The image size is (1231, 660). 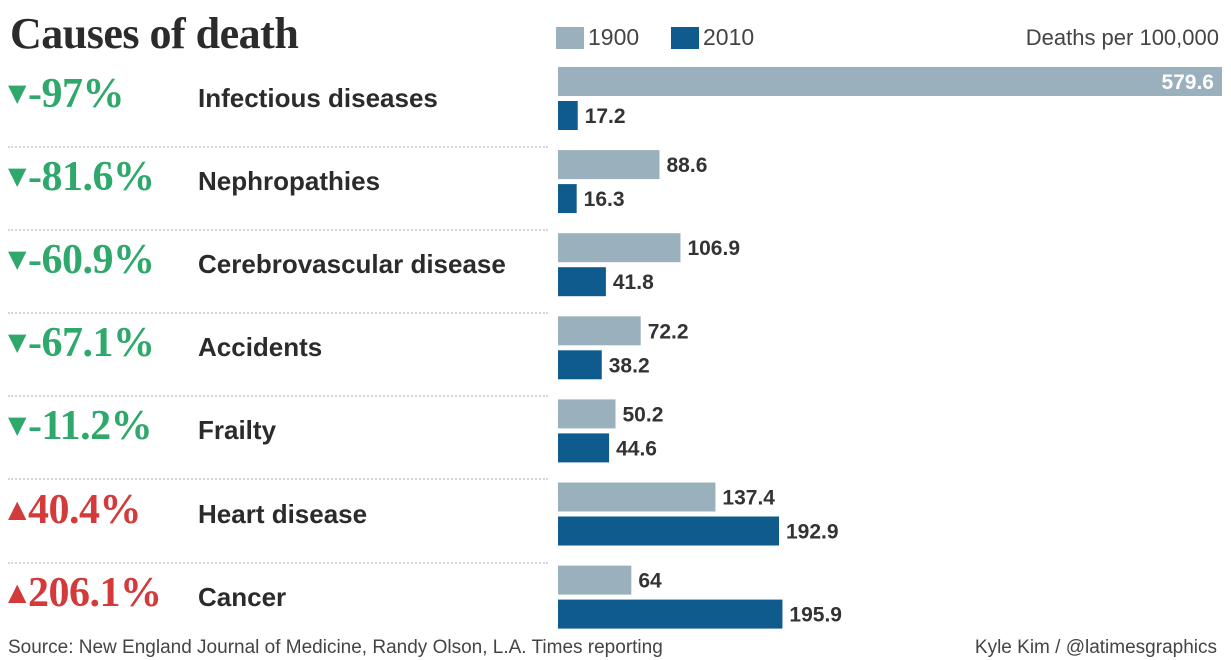 I want to click on legend-swatch-2010, so click(x=685, y=38).